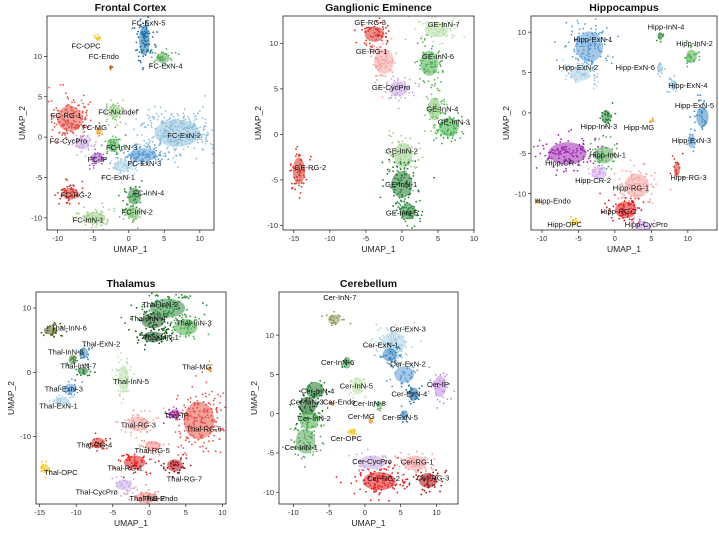 Image resolution: width=719 pixels, height=534 pixels. What do you see at coordinates (378, 249) in the screenshot?
I see `x-axis-label: UMAP_1` at bounding box center [378, 249].